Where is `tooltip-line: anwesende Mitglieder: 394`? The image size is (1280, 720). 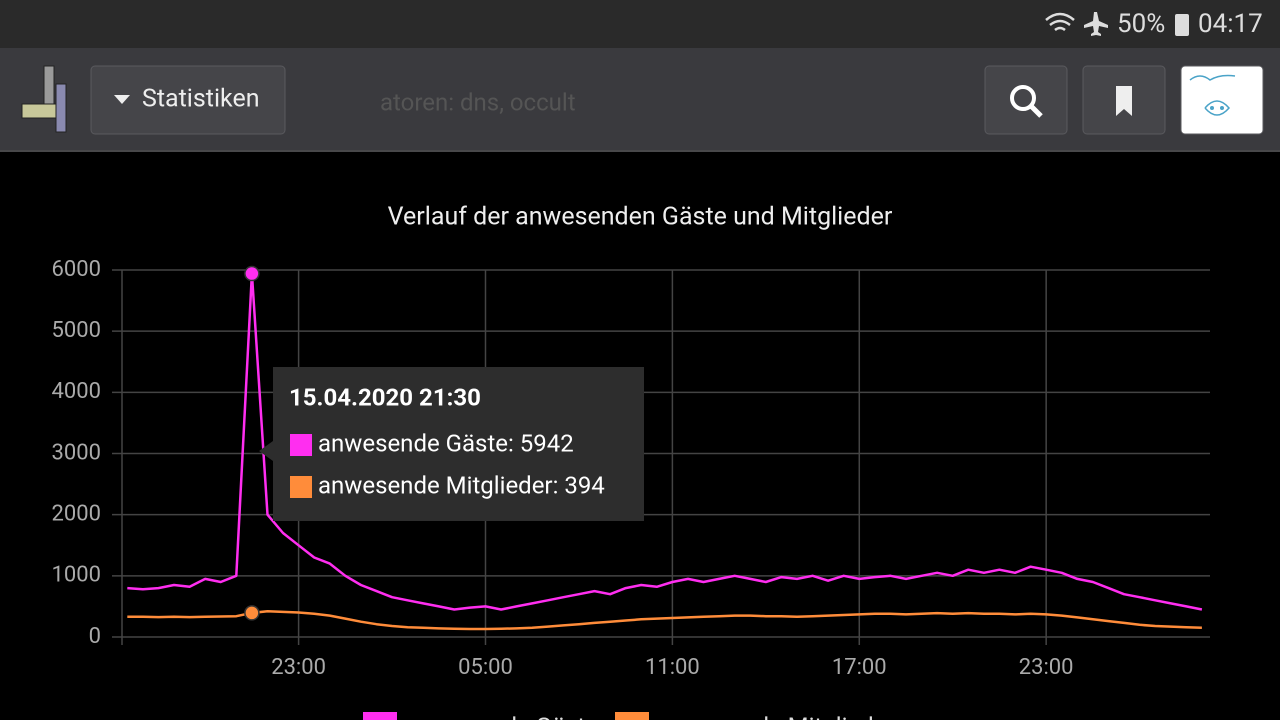
tooltip-line: anwesende Mitglieder: 394 is located at coordinates (461, 485).